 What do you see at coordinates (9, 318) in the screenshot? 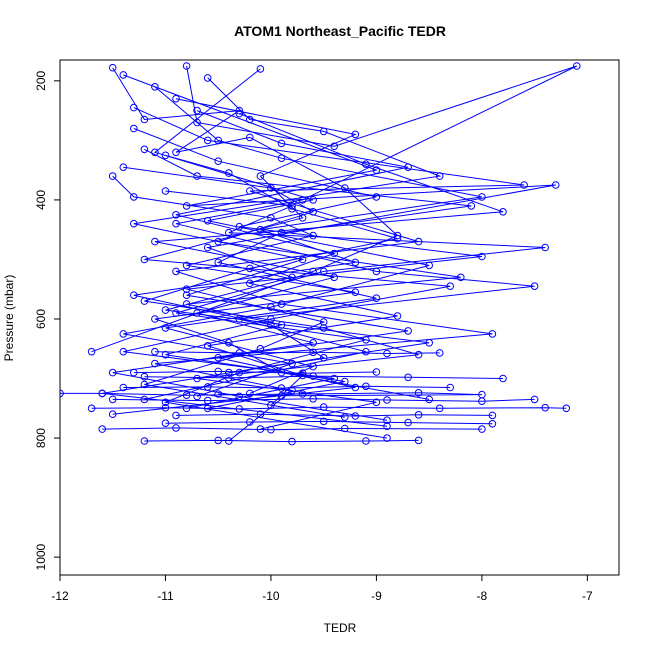
I see `y-axis-label: Pressure (mbar)` at bounding box center [9, 318].